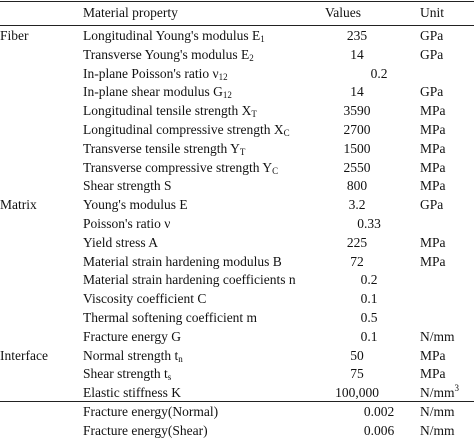 The image size is (474, 441). I want to click on property-value: 2550, so click(357, 167).